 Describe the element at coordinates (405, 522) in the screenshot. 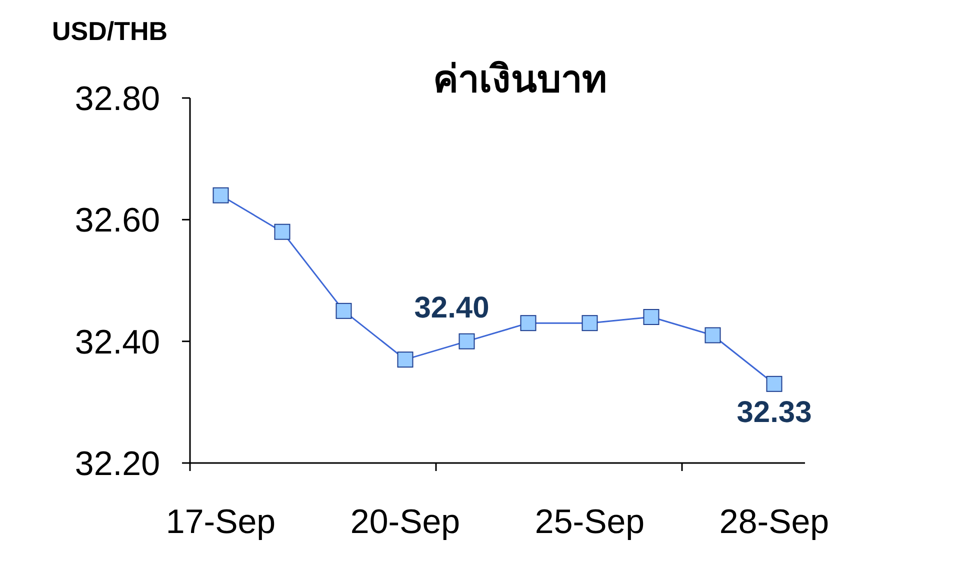

I see `x-tick-label: 20-Sep` at that location.